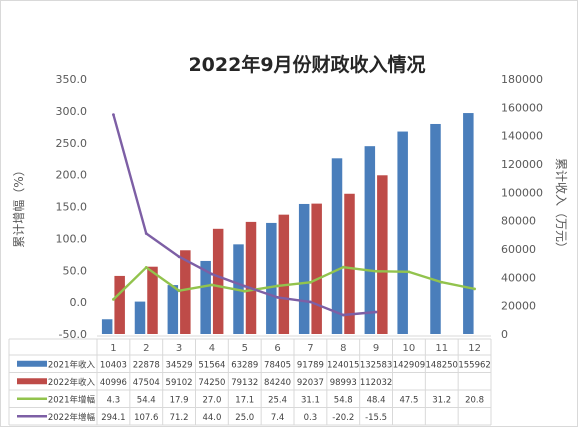  I want to click on left-axis-title: 累计增幅（%）, so click(18, 205).